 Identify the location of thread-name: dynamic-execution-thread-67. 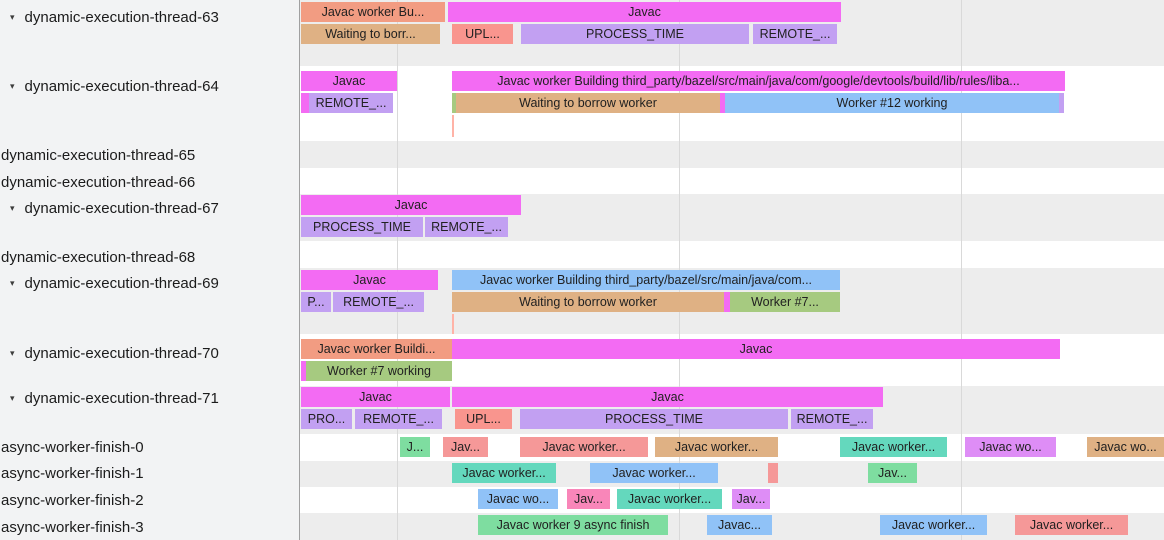
(121, 208).